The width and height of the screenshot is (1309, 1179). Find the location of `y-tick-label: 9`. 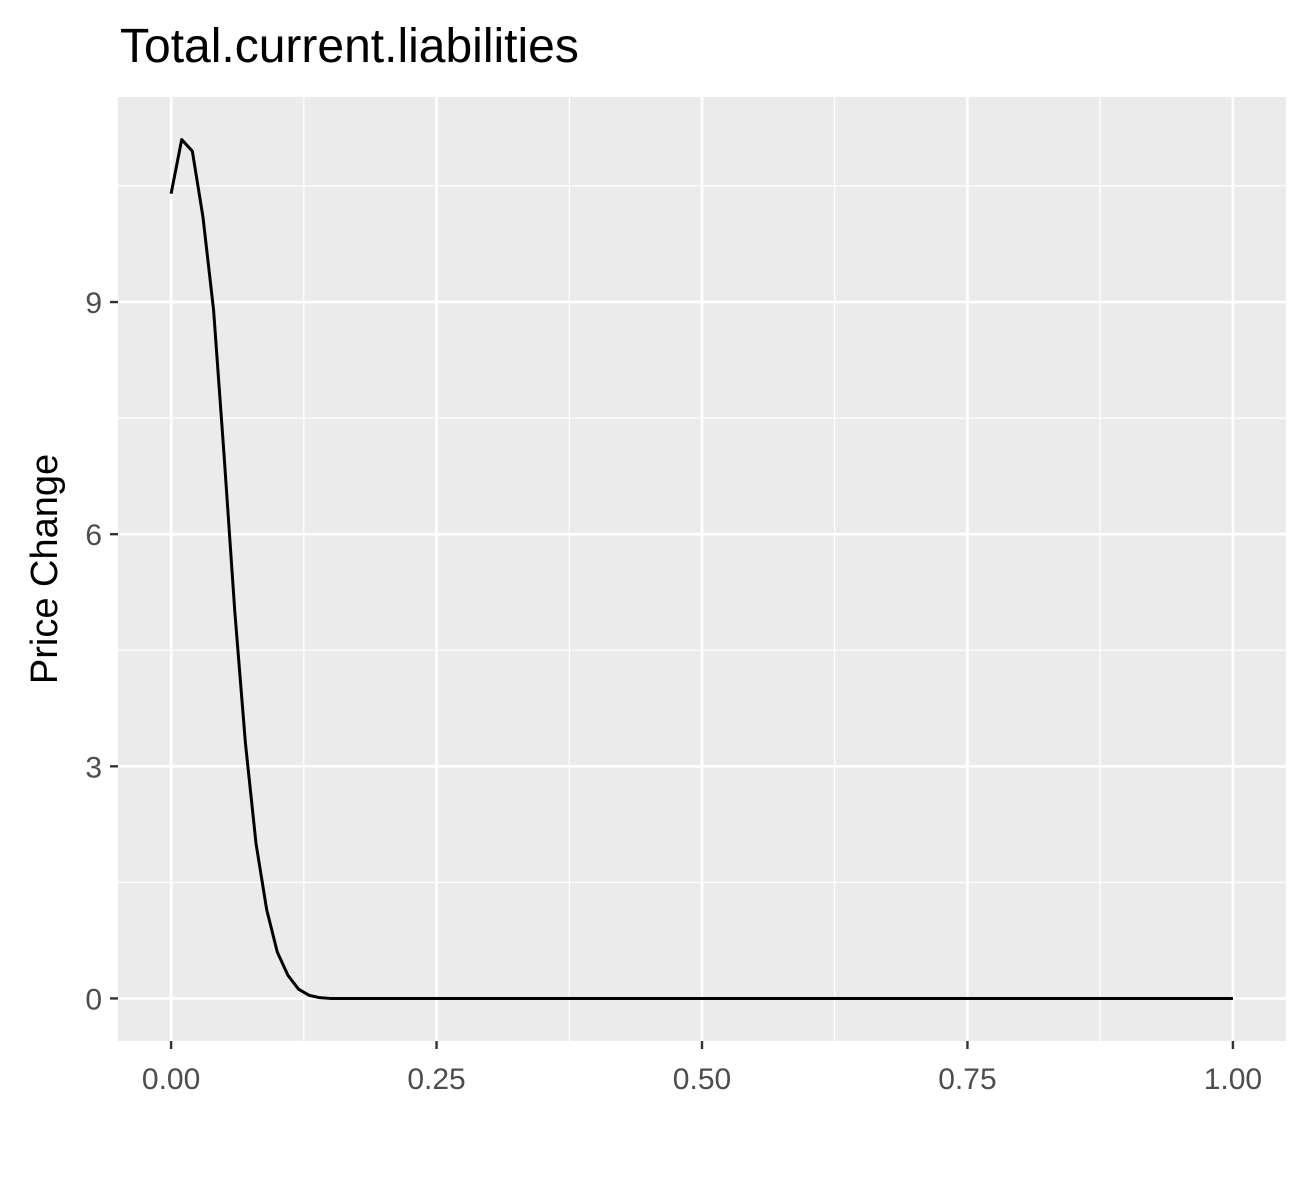

y-tick-label: 9 is located at coordinates (93, 303).